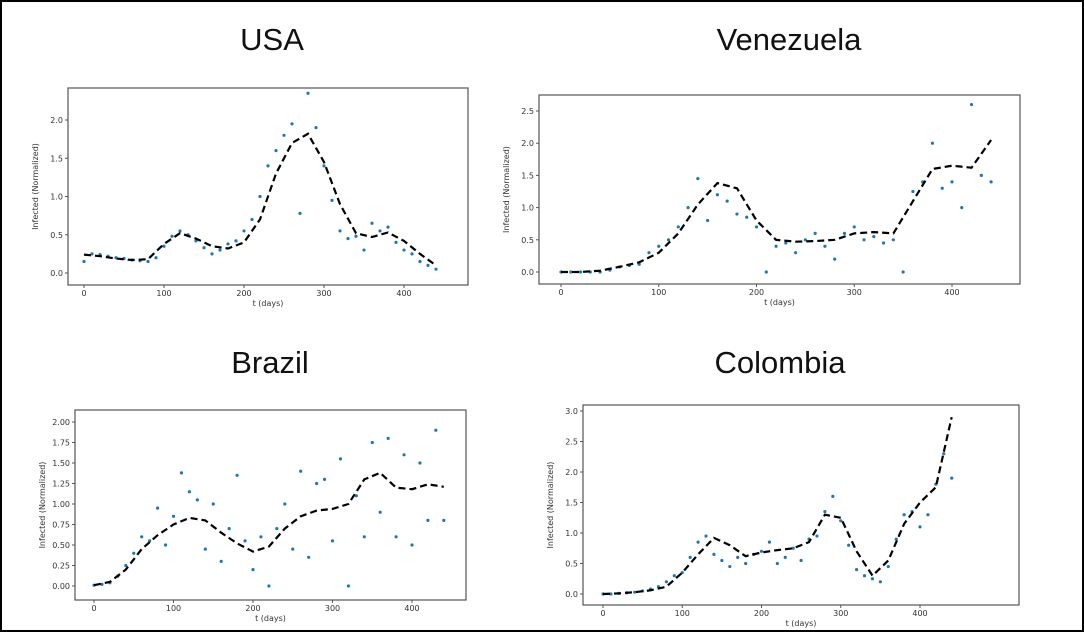  I want to click on y-tick-label: 1.0, so click(571, 533).